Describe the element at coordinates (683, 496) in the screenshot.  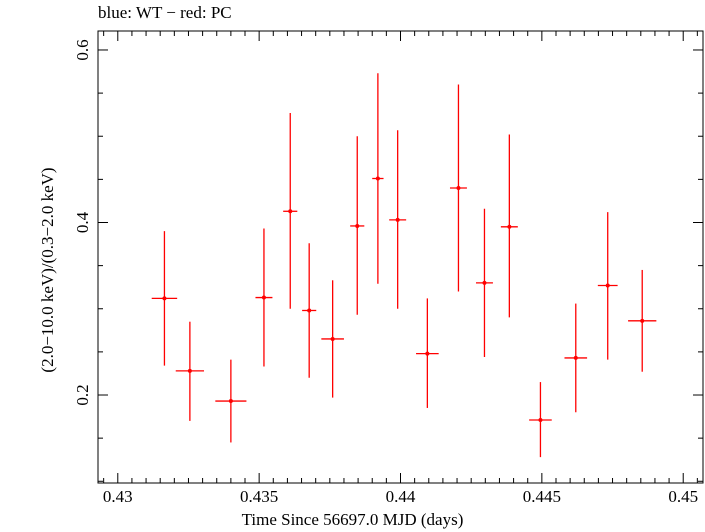
I see `x-tick-label: 0.45` at that location.